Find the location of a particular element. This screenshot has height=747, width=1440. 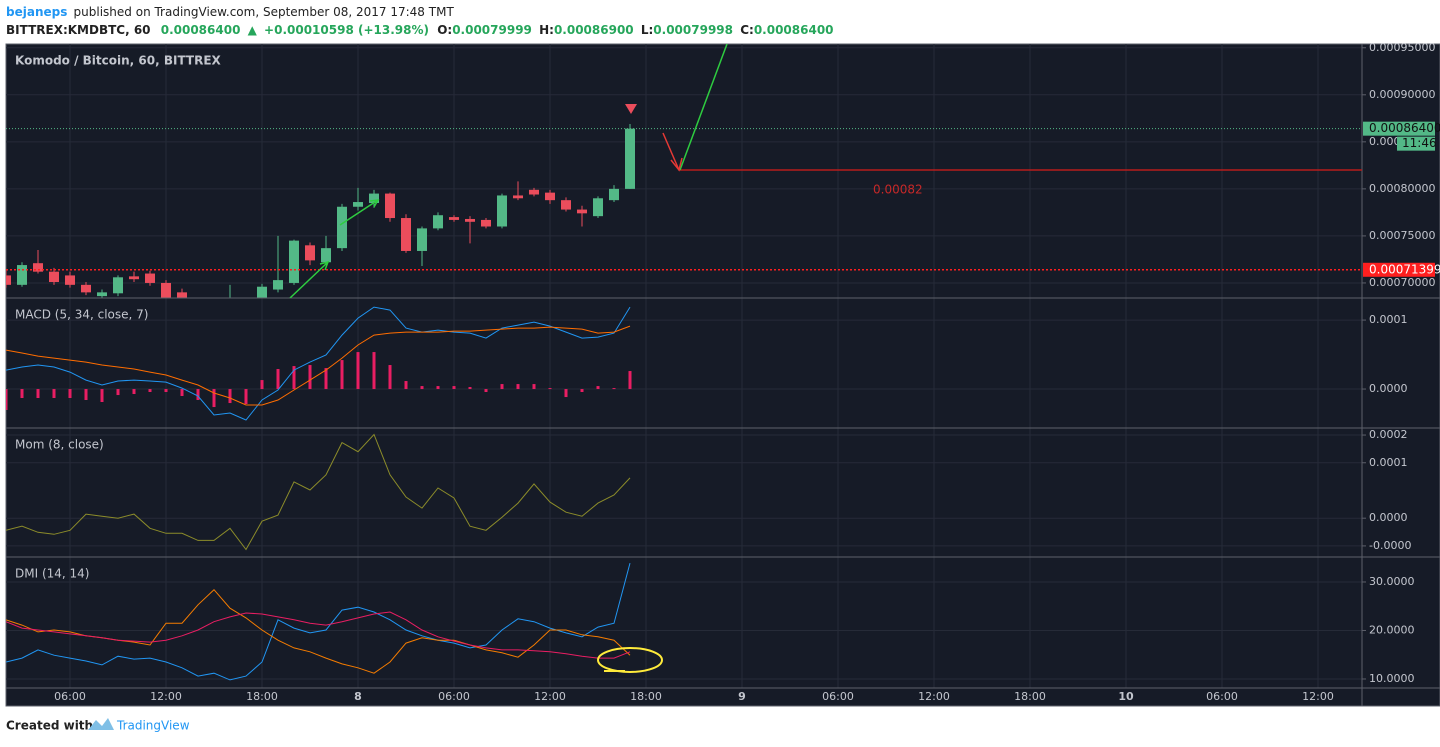

up-icon: ▲ is located at coordinates (253, 30).